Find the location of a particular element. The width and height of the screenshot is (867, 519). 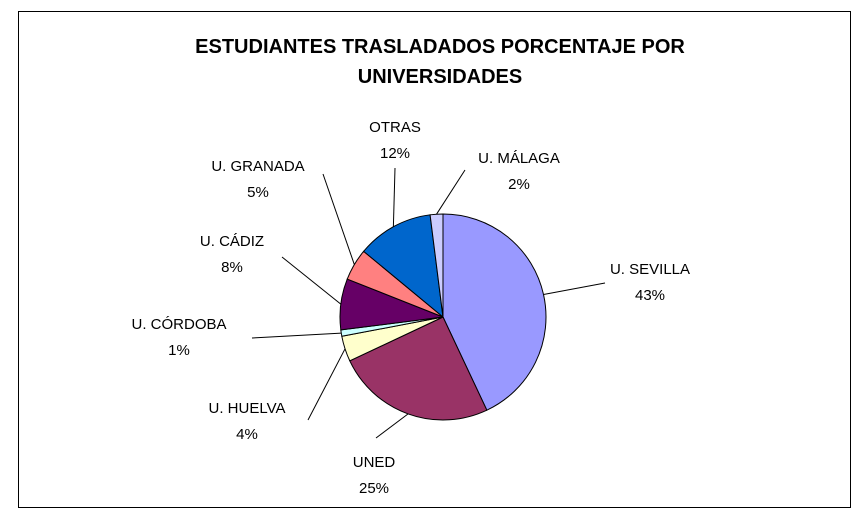

slice-value: 25% is located at coordinates (374, 488).